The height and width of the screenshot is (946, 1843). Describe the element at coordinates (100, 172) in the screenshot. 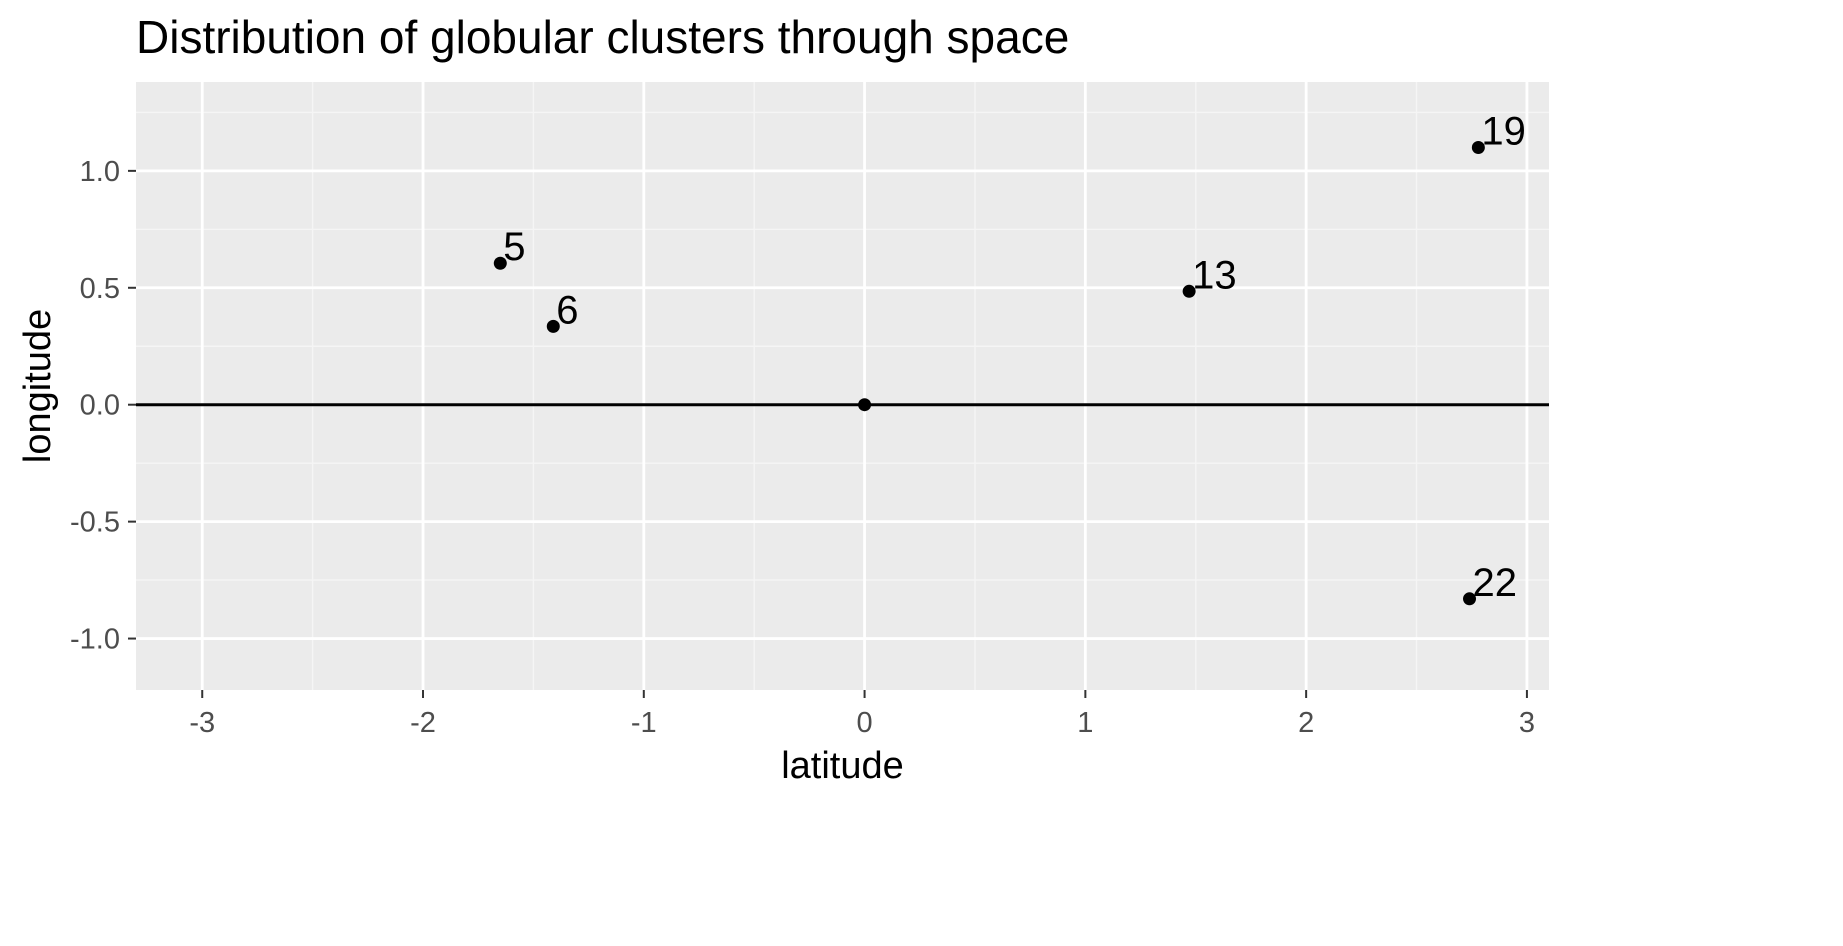

I see `y-tick-label: 1.0` at that location.